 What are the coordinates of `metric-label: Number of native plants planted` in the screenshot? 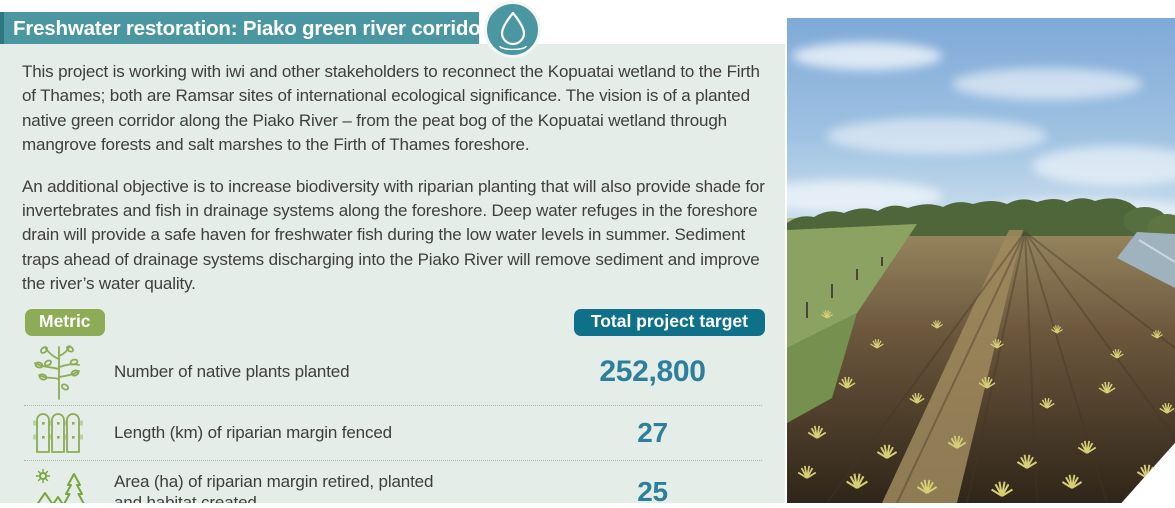 It's located at (232, 372).